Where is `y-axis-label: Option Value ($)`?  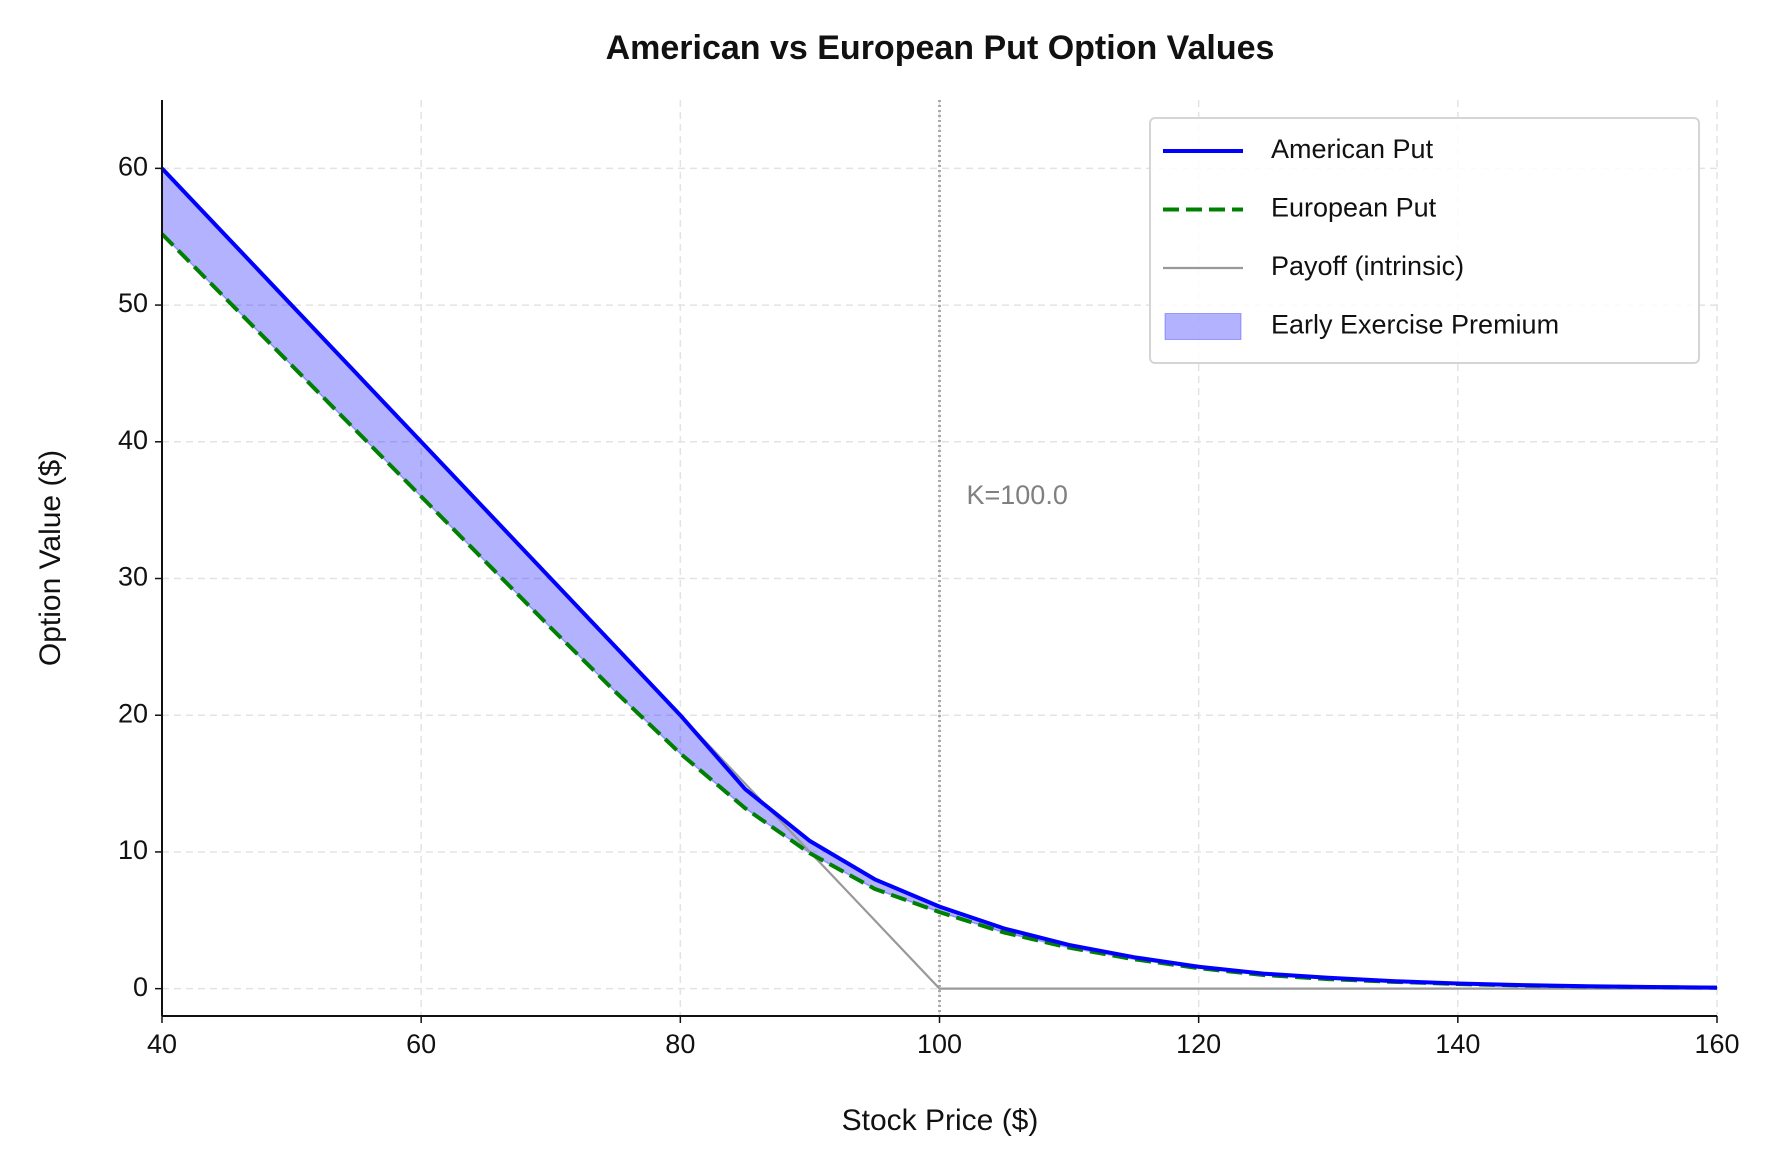 y-axis-label: Option Value ($) is located at coordinates (50, 558).